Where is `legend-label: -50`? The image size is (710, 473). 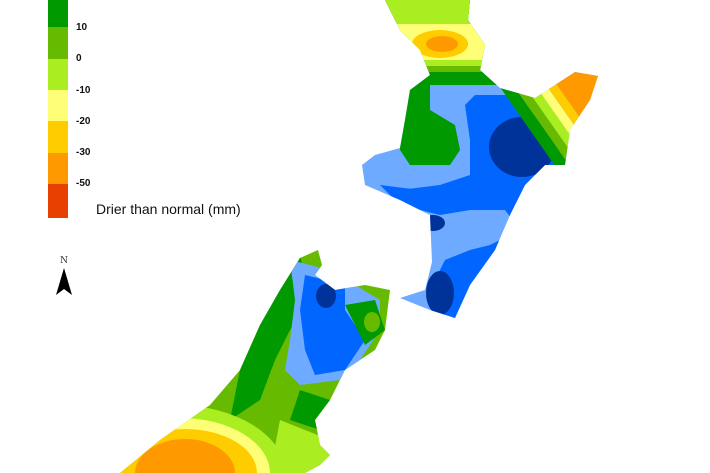
legend-label: -50 is located at coordinates (83, 183).